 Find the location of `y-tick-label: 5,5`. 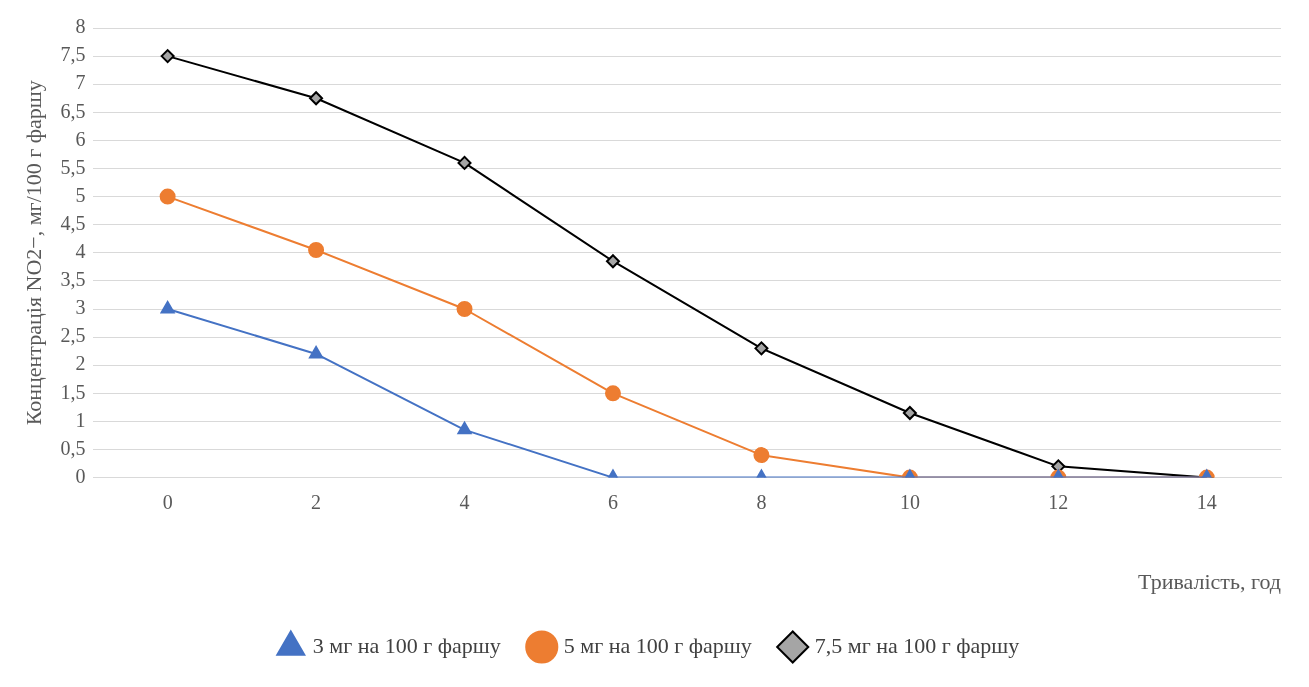

y-tick-label: 5,5 is located at coordinates (73, 166).